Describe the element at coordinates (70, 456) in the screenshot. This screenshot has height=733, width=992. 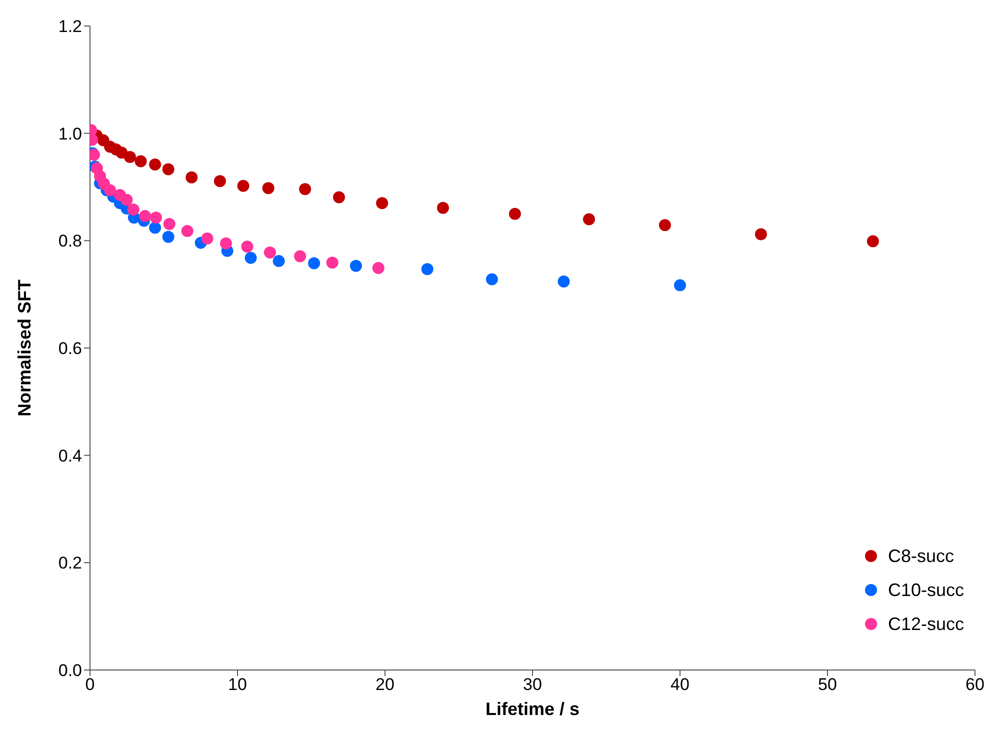
I see `y-tick-label: 0.4` at that location.